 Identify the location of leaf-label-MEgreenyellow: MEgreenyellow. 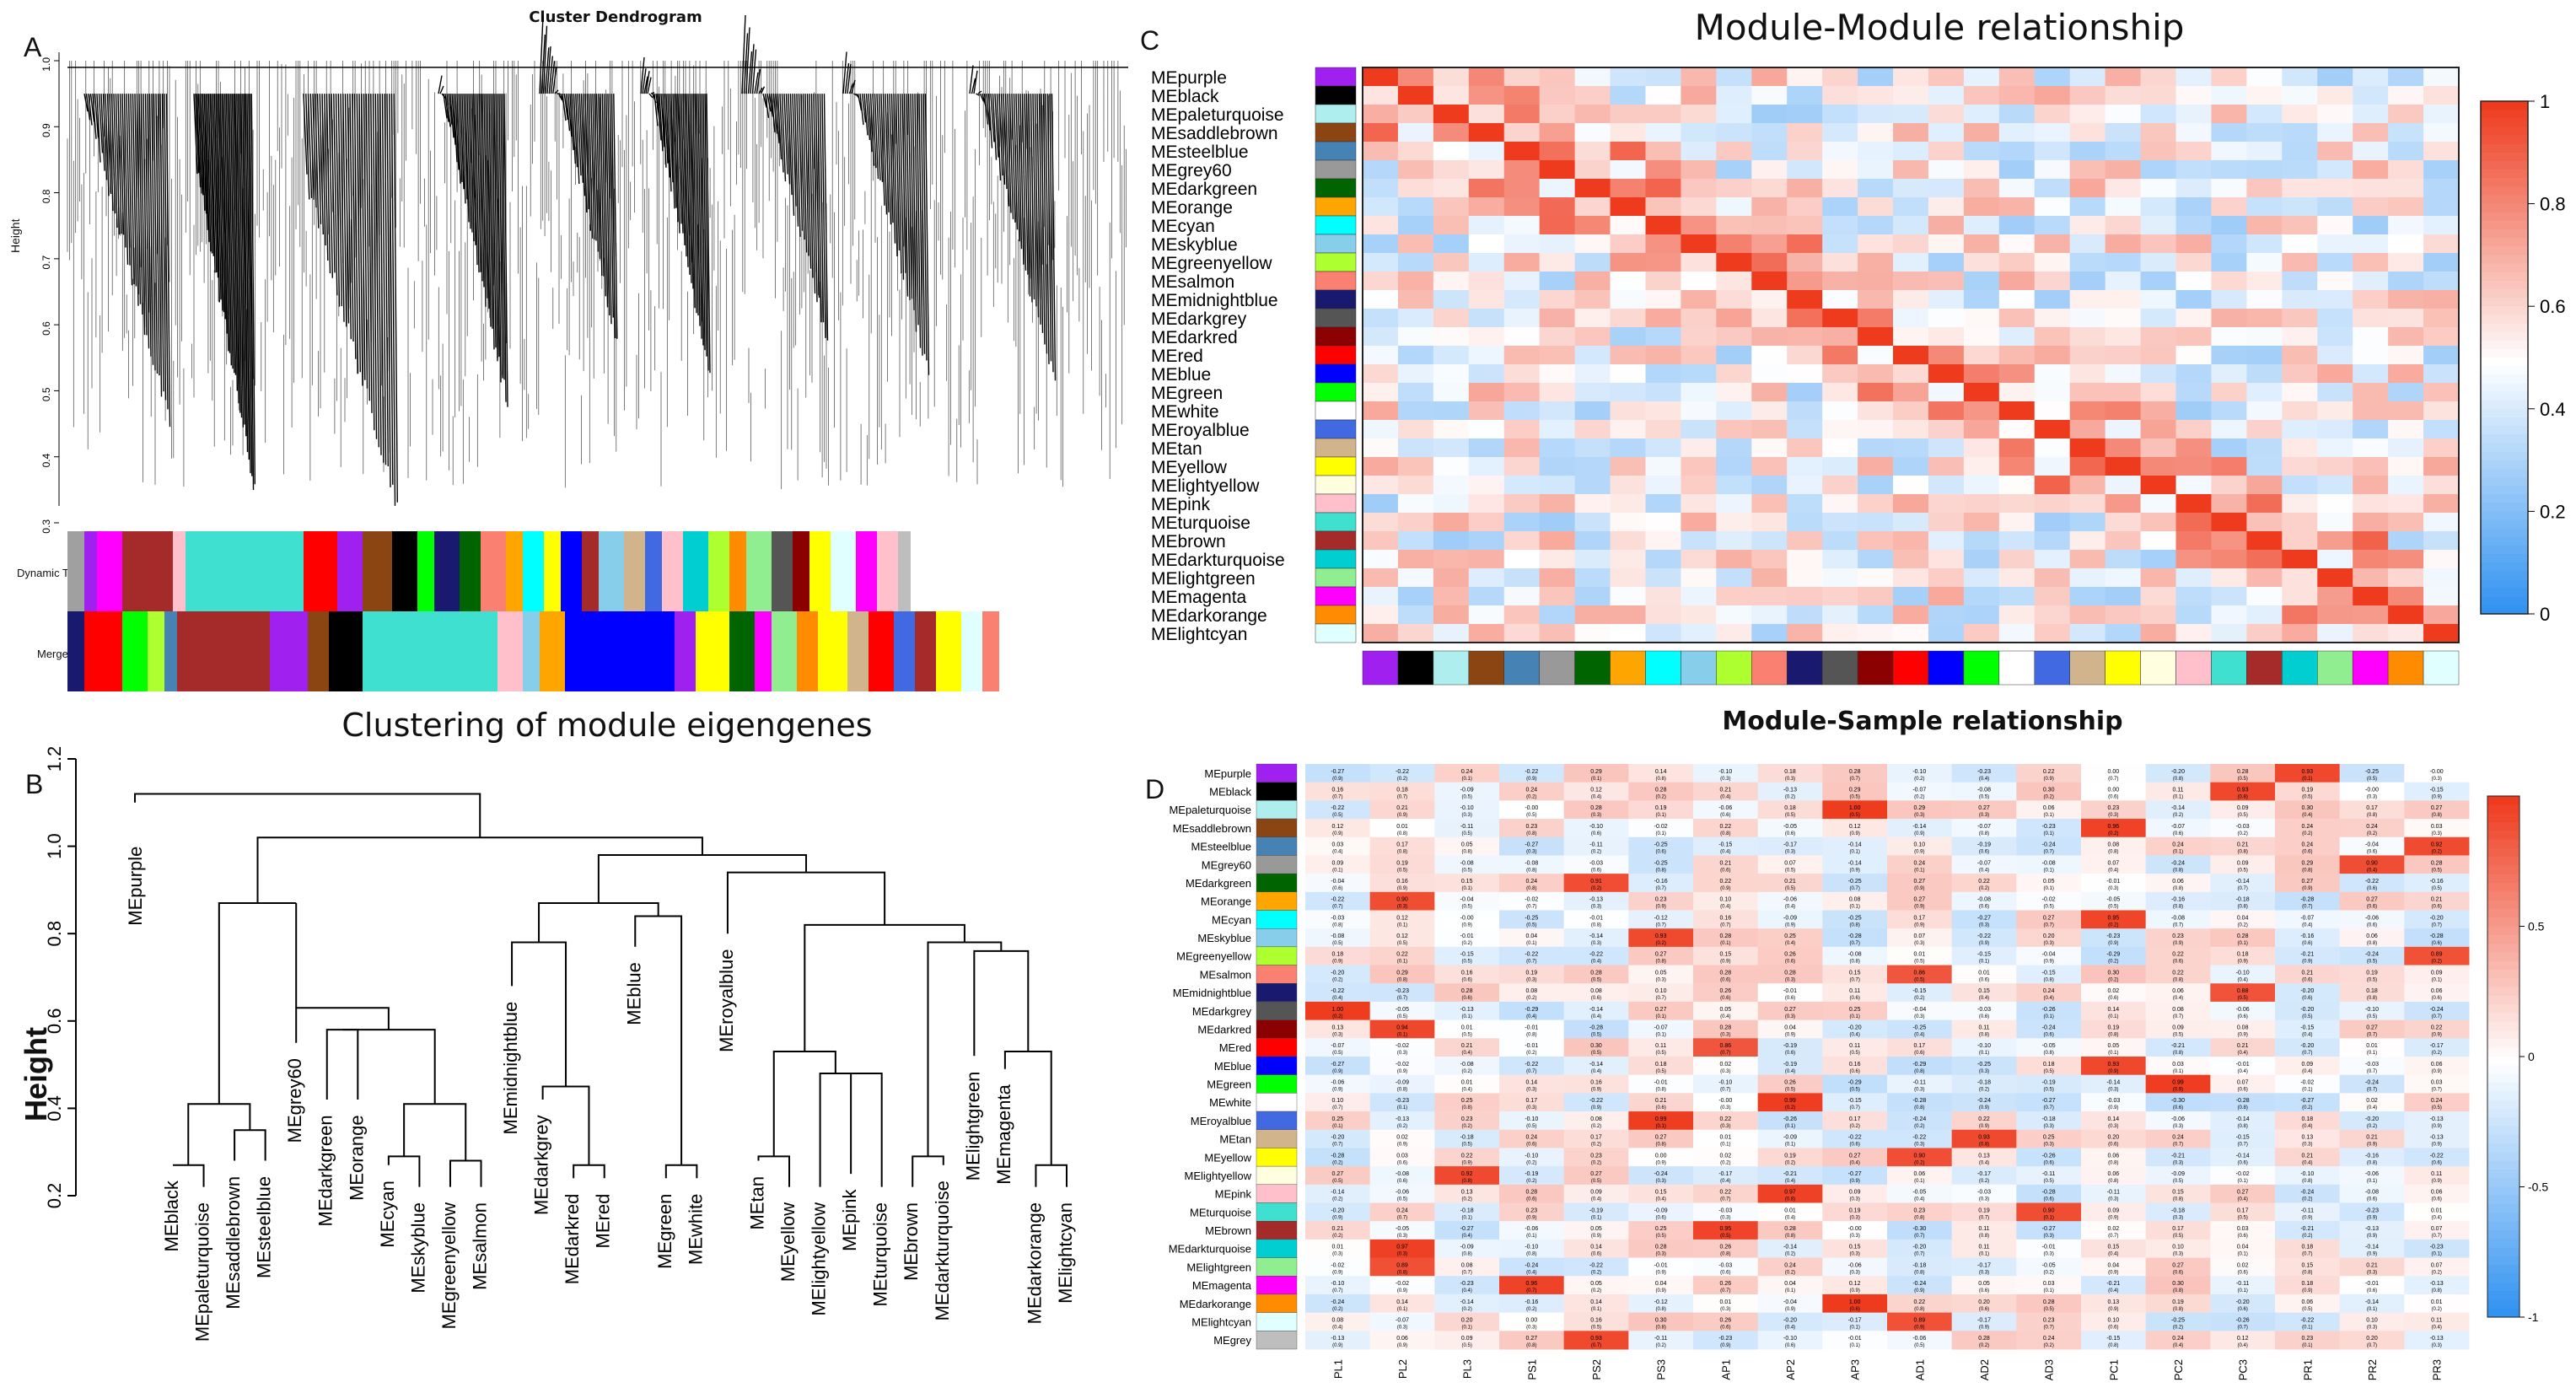
(449, 1266).